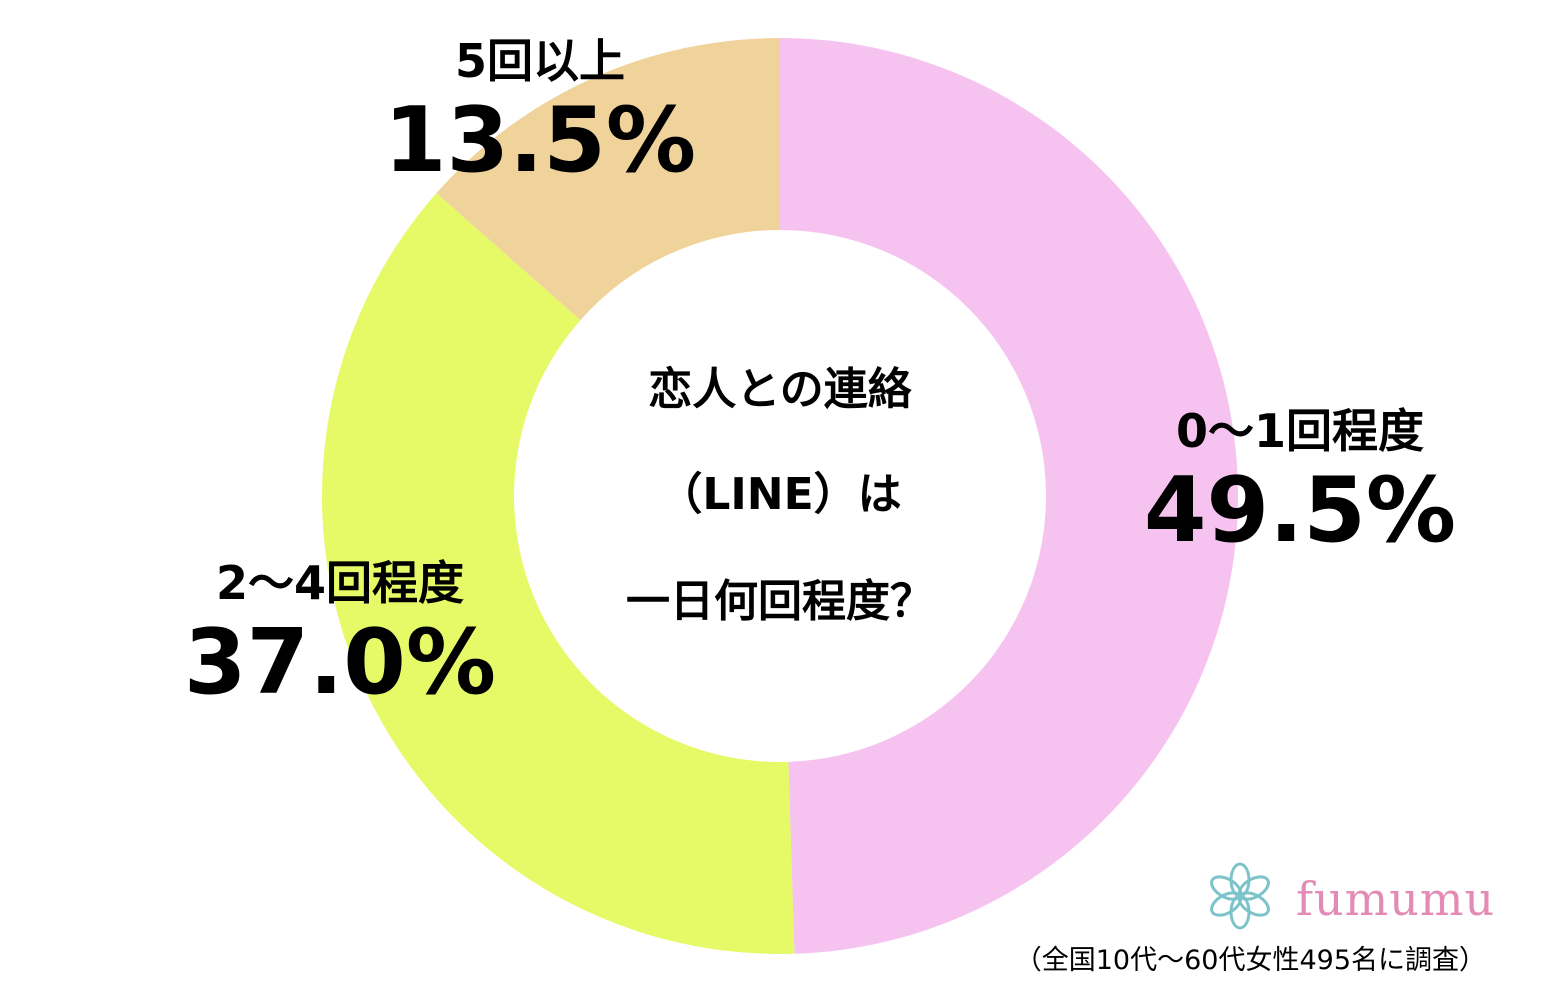 This screenshot has width=1568, height=994. I want to click on slice-name-0-1: 0〜1回程度, so click(1299, 431).